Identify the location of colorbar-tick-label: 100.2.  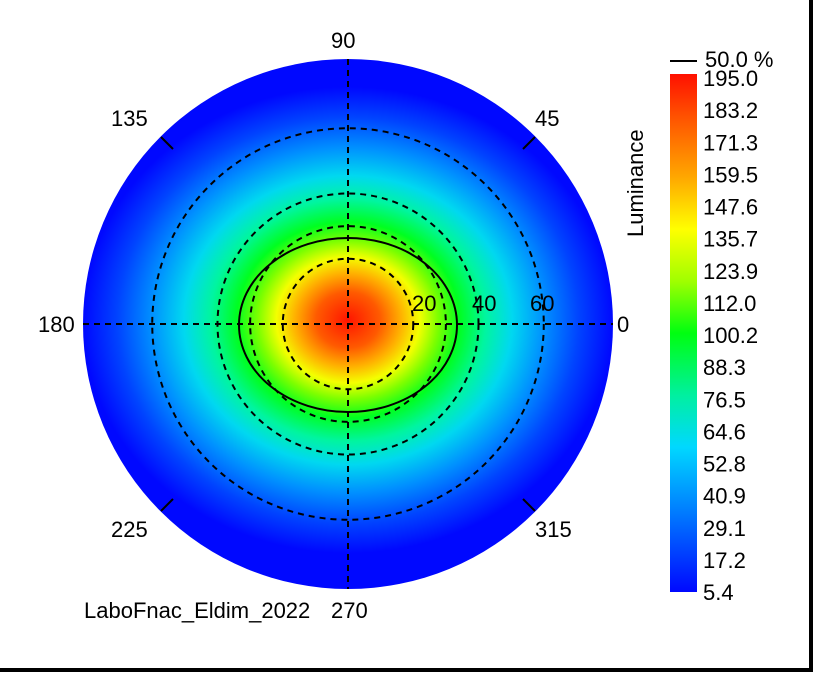
(730, 335).